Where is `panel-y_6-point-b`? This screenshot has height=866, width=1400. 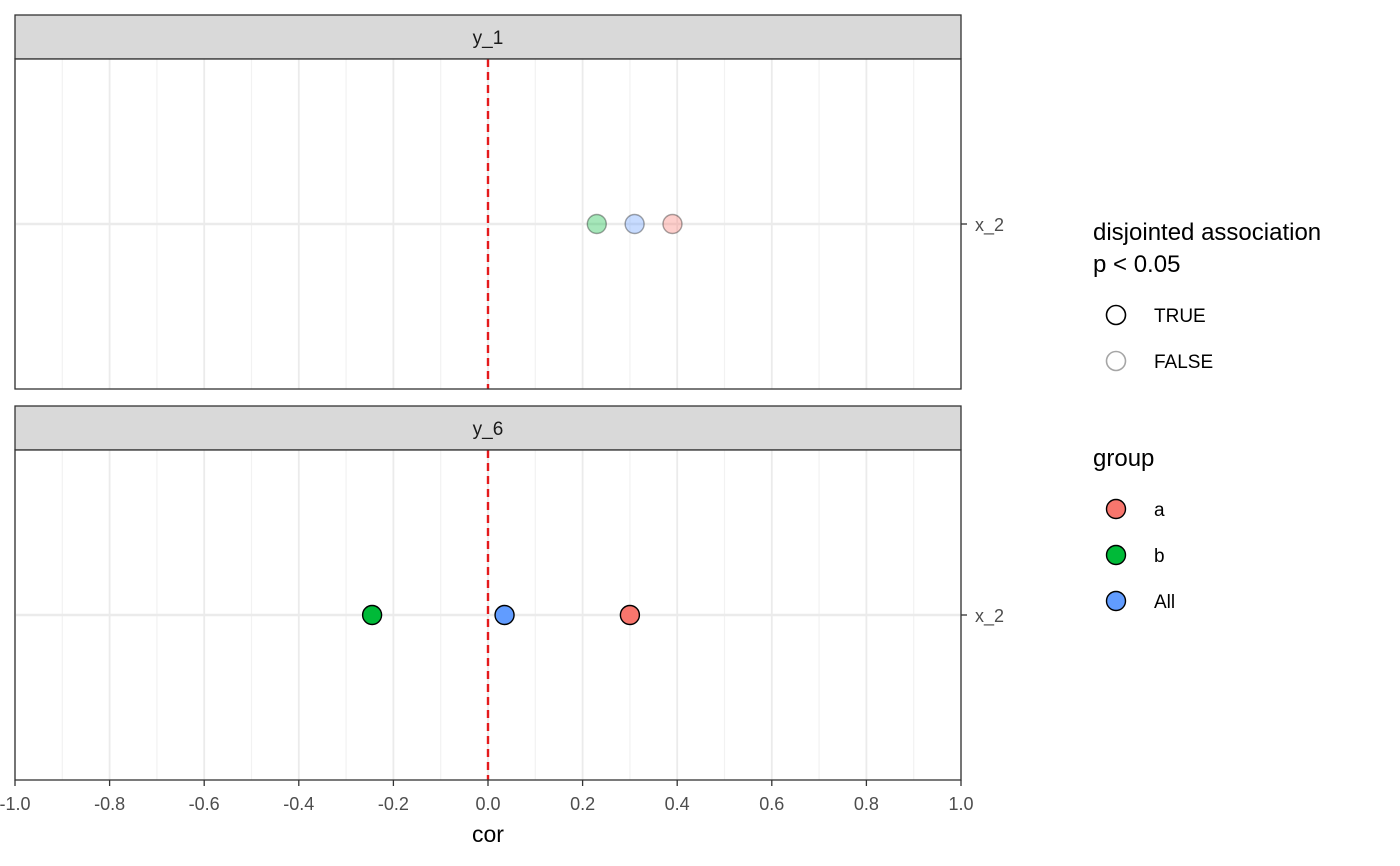 panel-y_6-point-b is located at coordinates (372, 615).